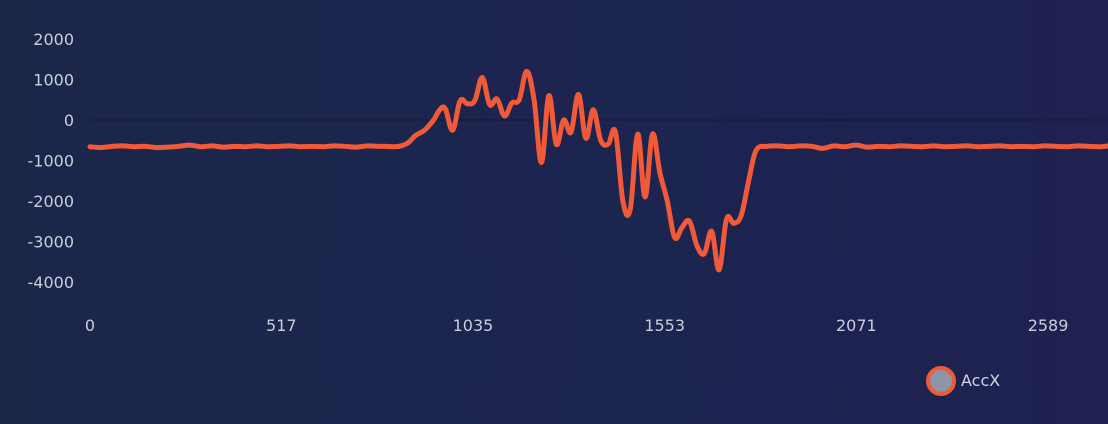  I want to click on x-tick-label: 0, so click(90, 325).